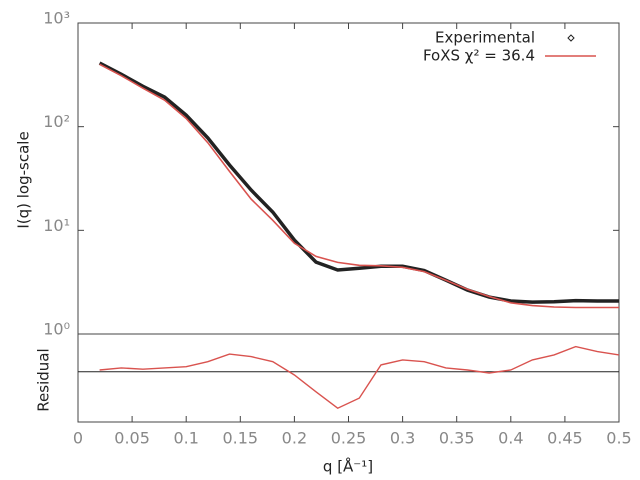 The width and height of the screenshot is (640, 480). Describe the element at coordinates (56, 18) in the screenshot. I see `y-tick-label: 10³` at that location.